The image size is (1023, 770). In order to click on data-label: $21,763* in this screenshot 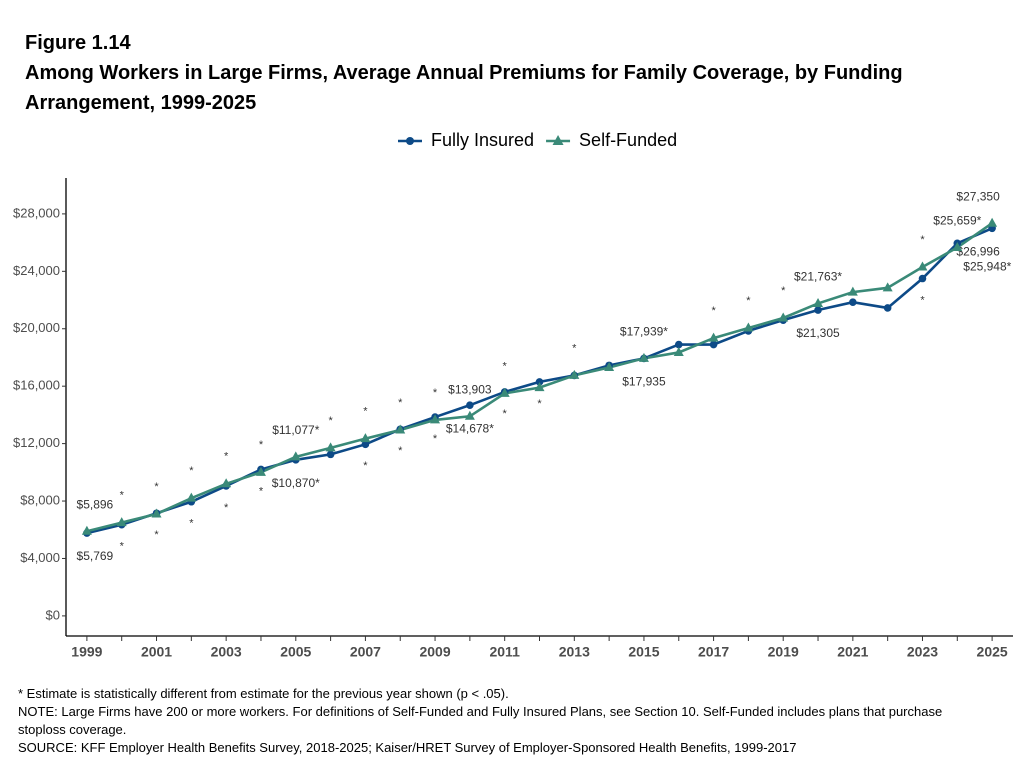, I will do `click(818, 277)`.